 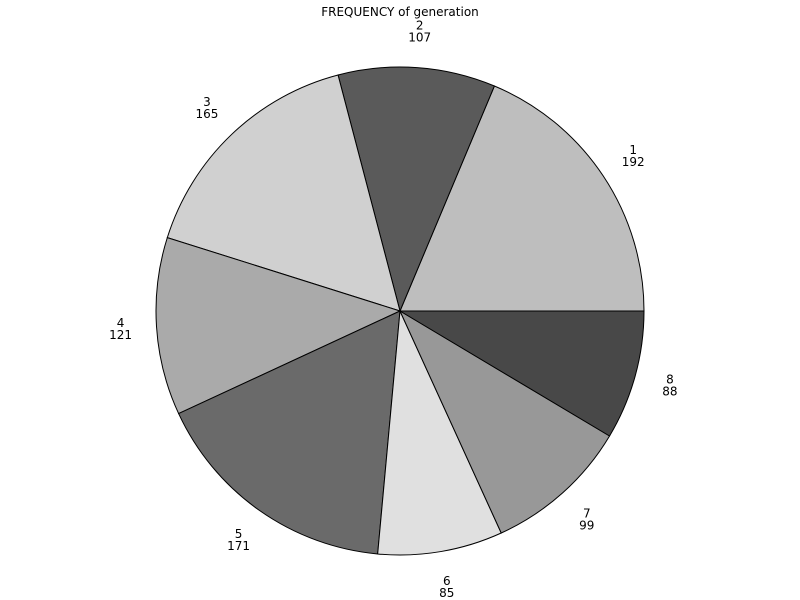 What do you see at coordinates (670, 379) in the screenshot?
I see `slice-label-8: 8` at bounding box center [670, 379].